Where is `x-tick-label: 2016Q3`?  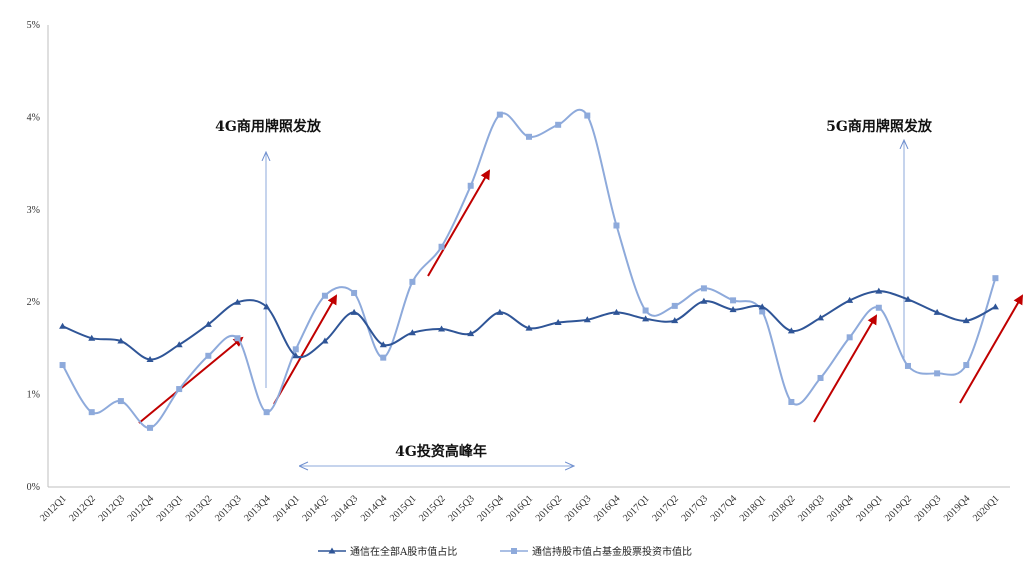 x-tick-label: 2016Q3 is located at coordinates (578, 508).